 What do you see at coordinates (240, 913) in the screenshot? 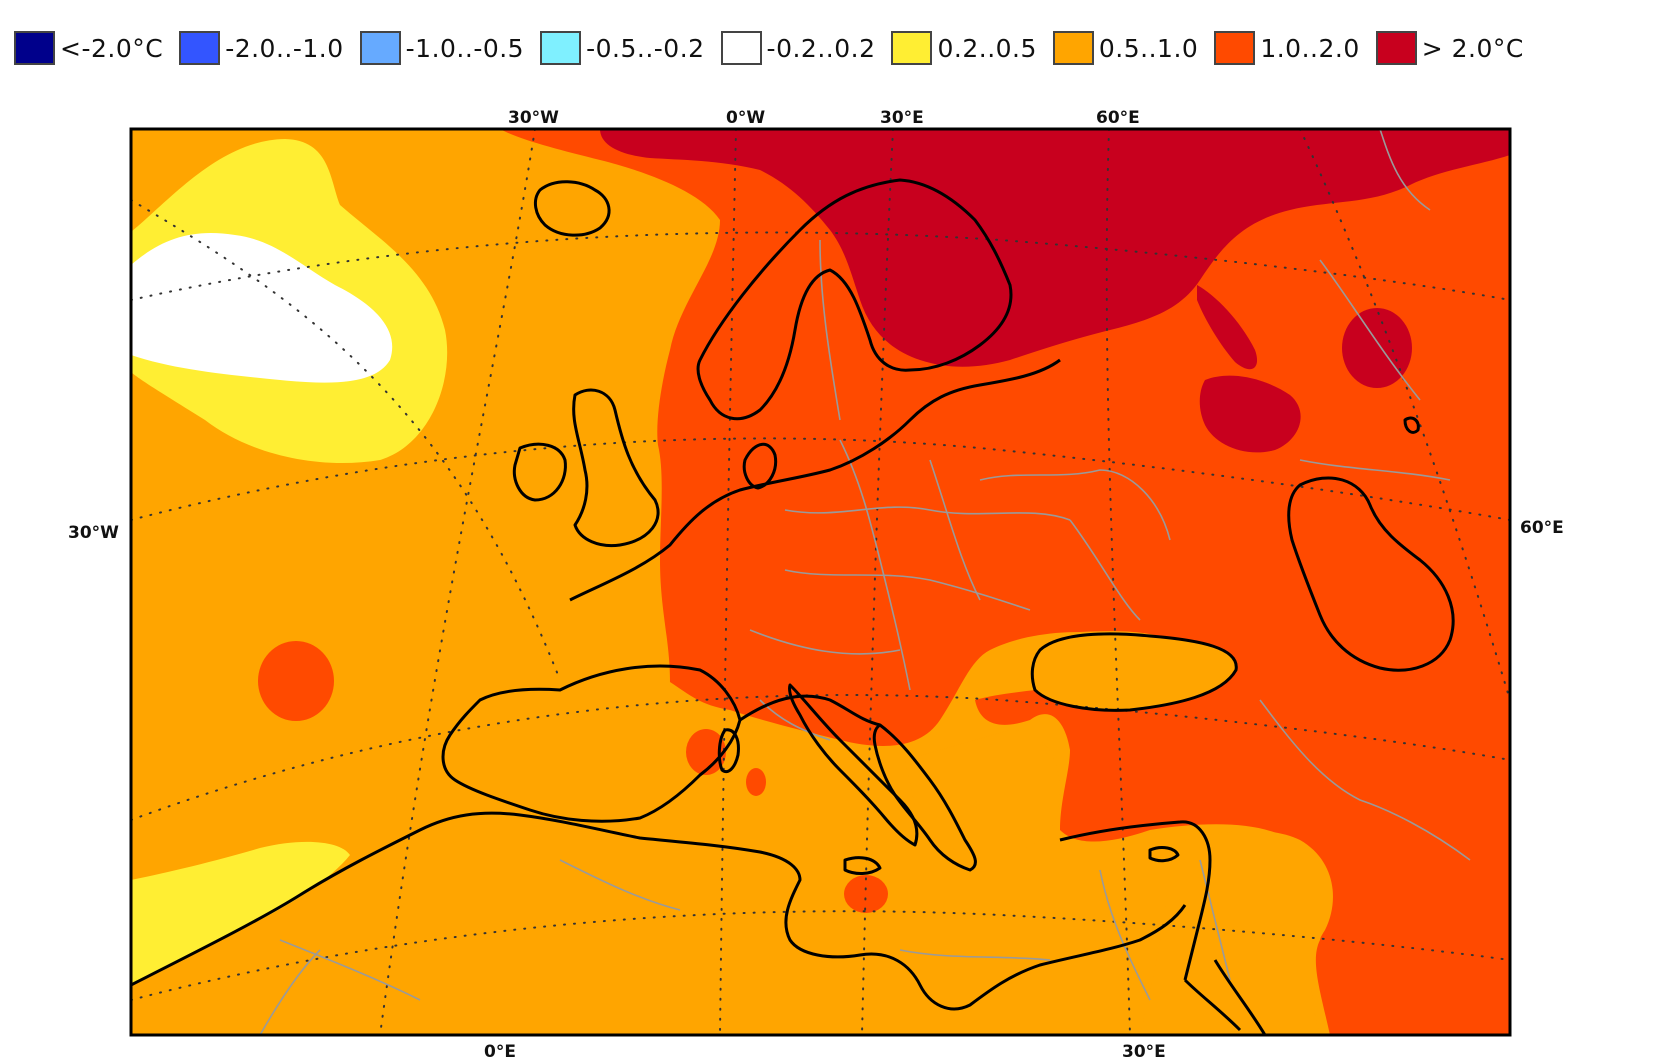
I see `anomaly-region-yellow-south` at bounding box center [240, 913].